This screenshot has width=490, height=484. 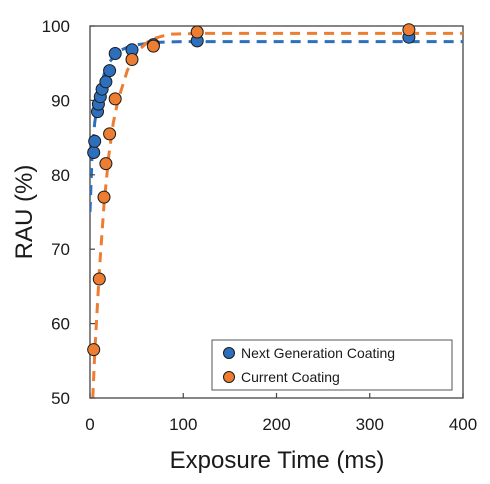 I want to click on x-tick-labels: 0 100 200 300 400, so click(x=281, y=424).